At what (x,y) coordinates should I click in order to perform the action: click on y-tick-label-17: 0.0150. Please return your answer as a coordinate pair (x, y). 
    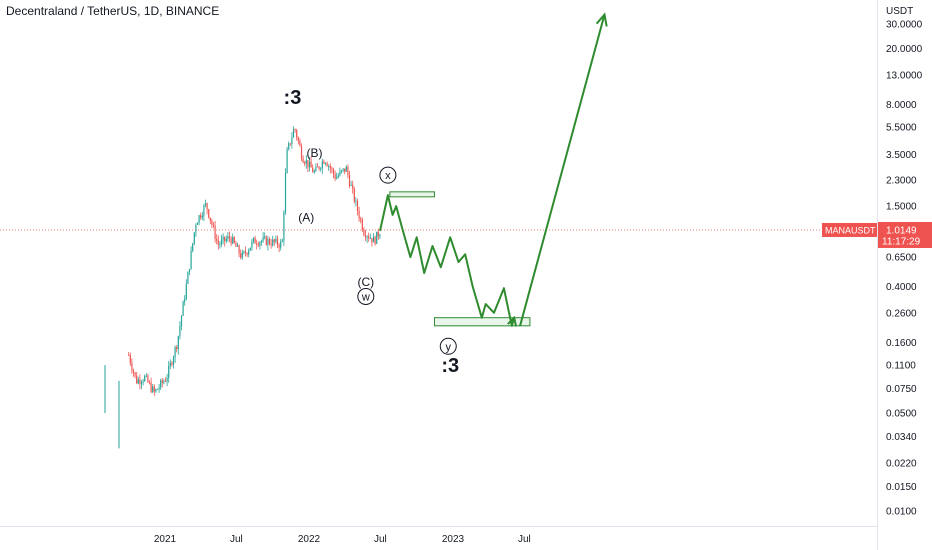
    Looking at the image, I should click on (901, 487).